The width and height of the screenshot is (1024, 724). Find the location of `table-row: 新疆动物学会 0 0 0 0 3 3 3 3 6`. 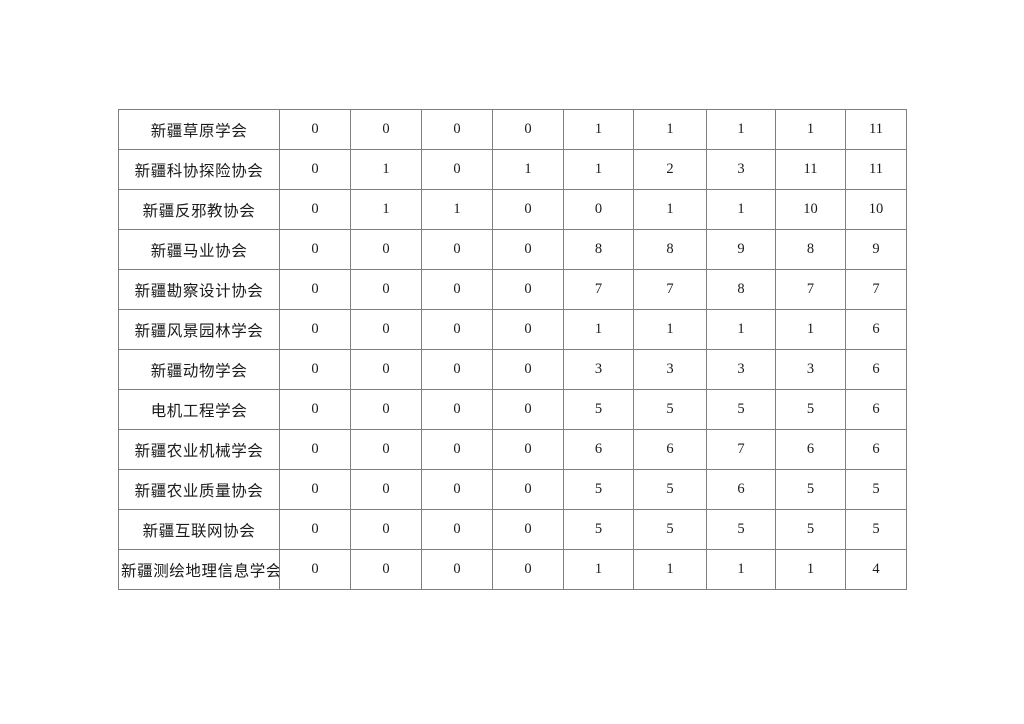

table-row: 新疆动物学会 0 0 0 0 3 3 3 3 6 is located at coordinates (512, 369).